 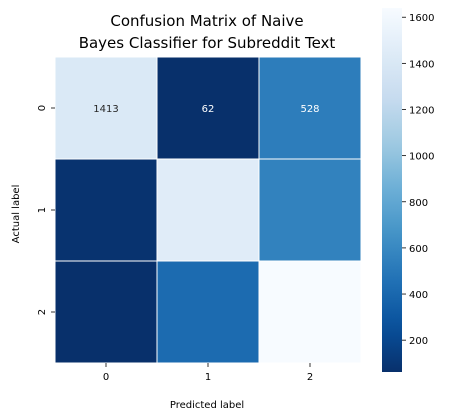 I want to click on cell-value-label-0-1: 62, so click(x=208, y=109).